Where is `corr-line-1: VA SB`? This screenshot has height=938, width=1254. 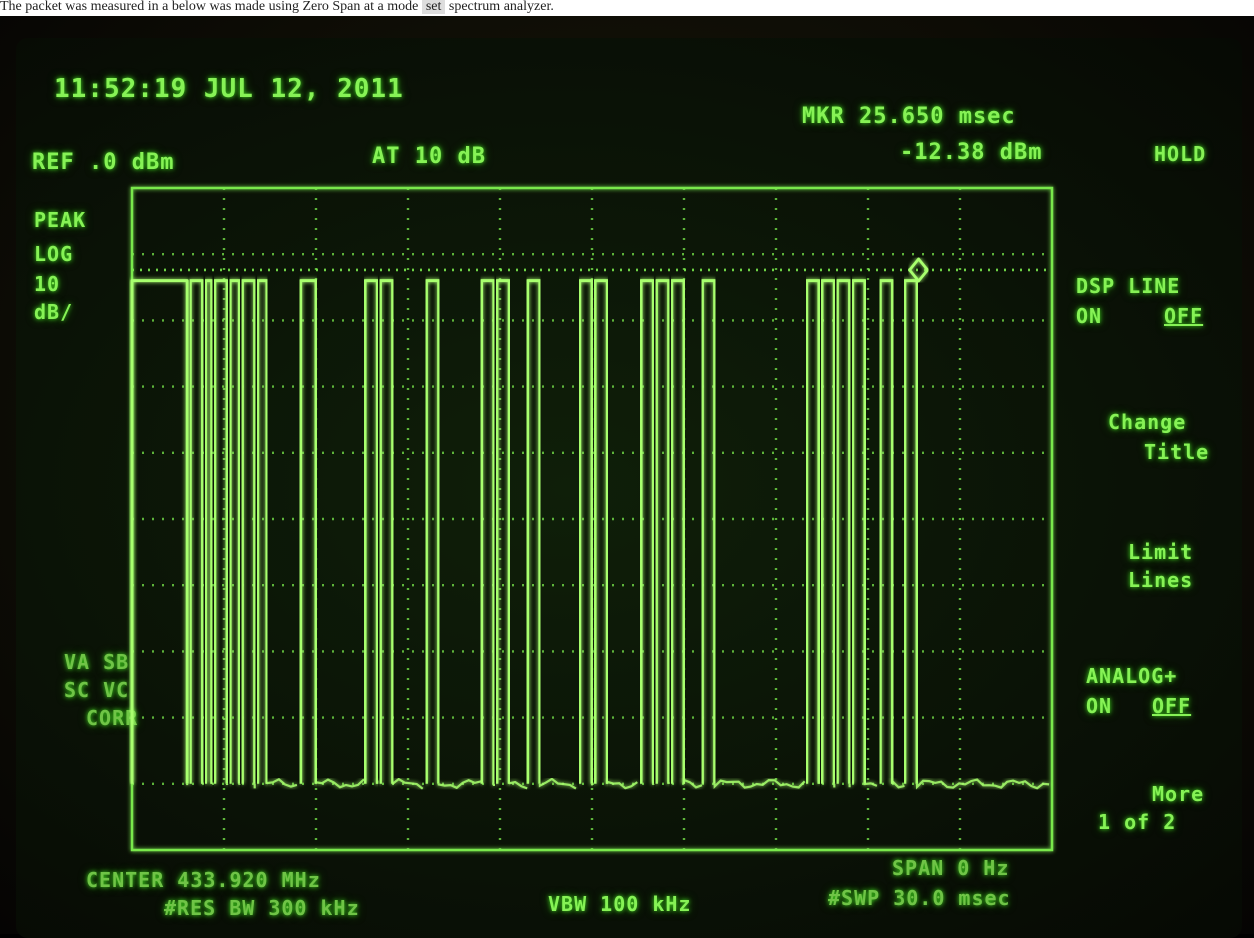
corr-line-1: VA SB is located at coordinates (97, 662).